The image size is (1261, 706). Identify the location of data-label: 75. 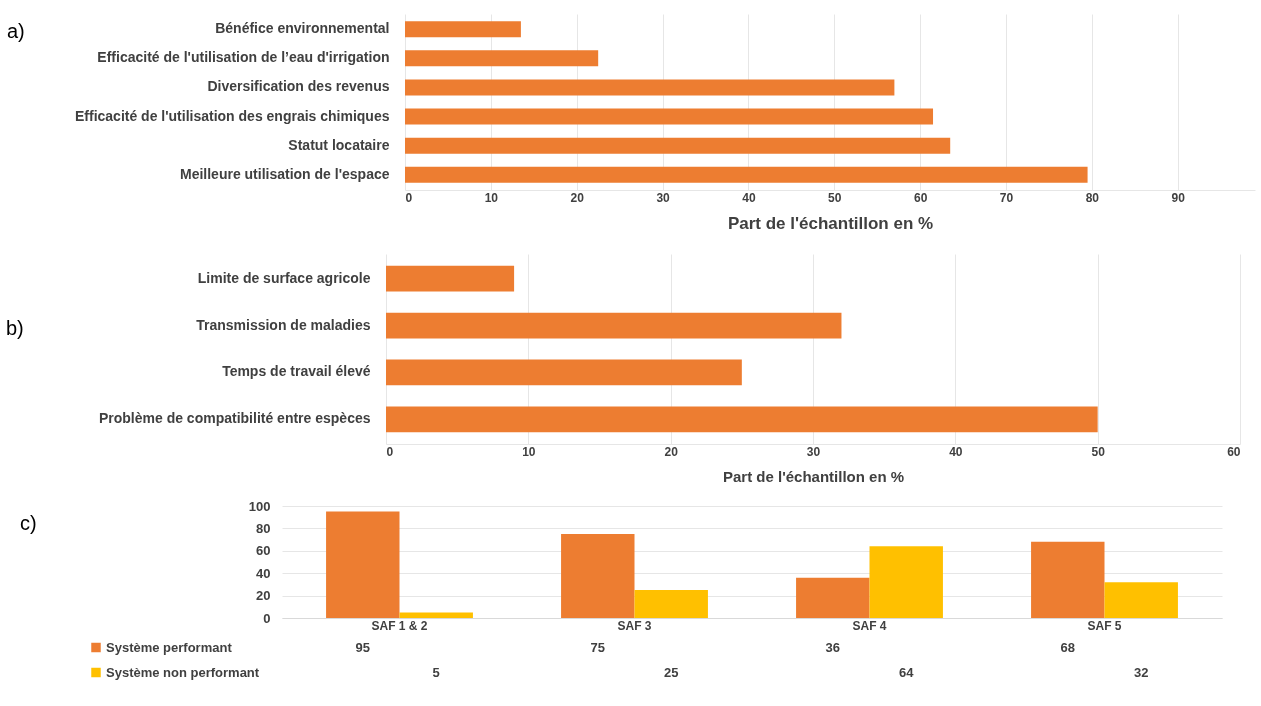
(598, 647).